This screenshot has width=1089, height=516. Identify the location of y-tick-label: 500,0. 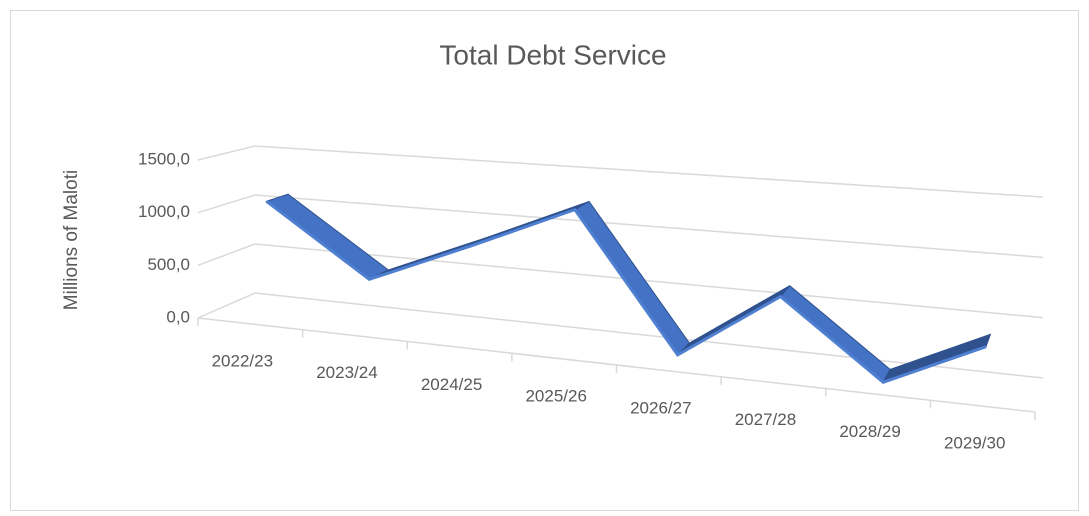
(168, 264).